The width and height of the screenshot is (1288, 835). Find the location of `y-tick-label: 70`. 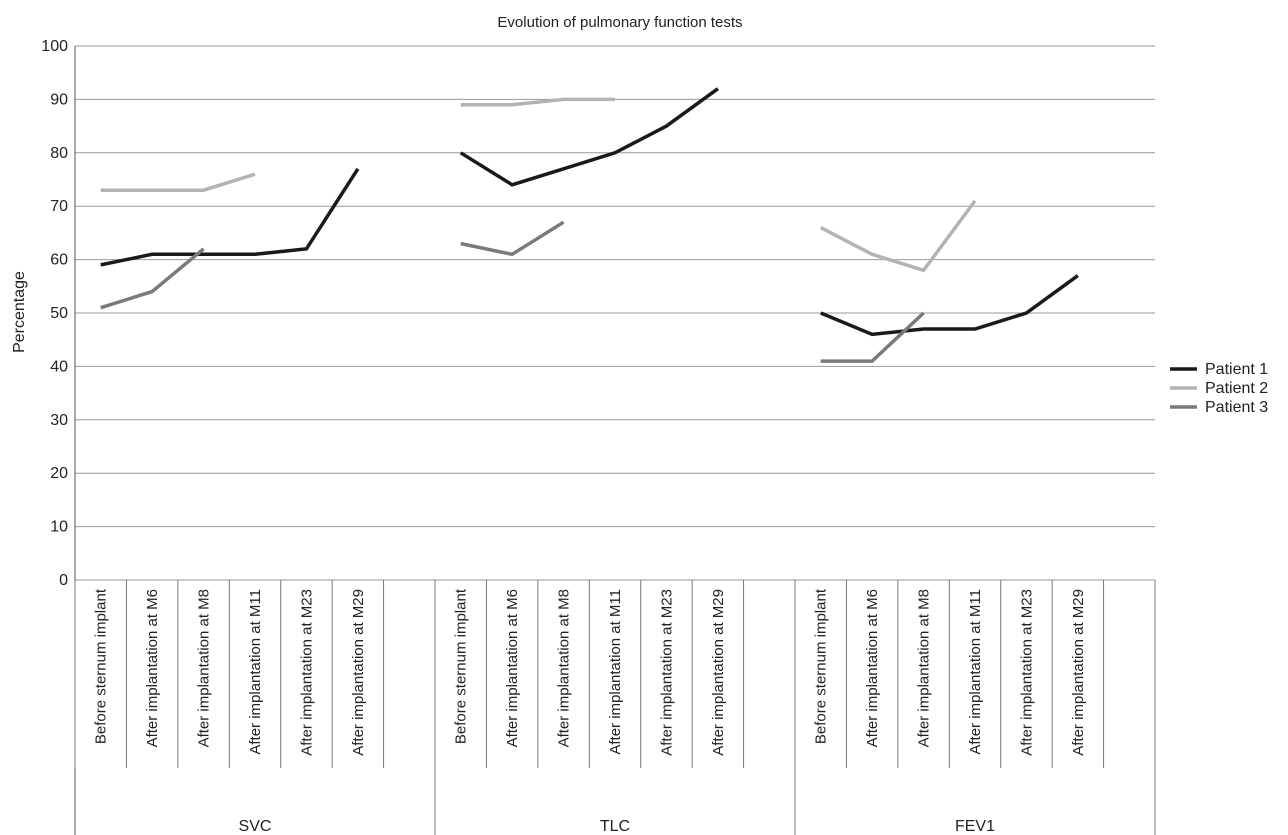

y-tick-label: 70 is located at coordinates (59, 206).